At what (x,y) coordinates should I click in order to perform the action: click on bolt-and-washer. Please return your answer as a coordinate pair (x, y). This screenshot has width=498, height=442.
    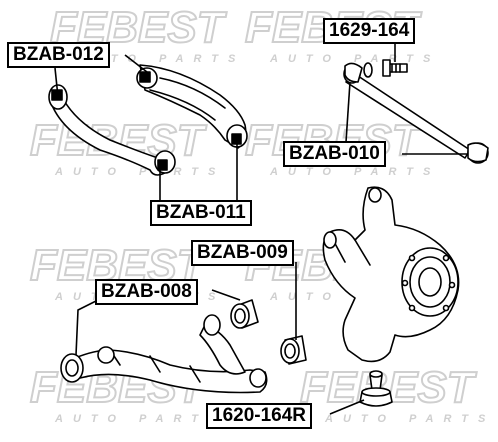
    Looking at the image, I should click on (385, 68).